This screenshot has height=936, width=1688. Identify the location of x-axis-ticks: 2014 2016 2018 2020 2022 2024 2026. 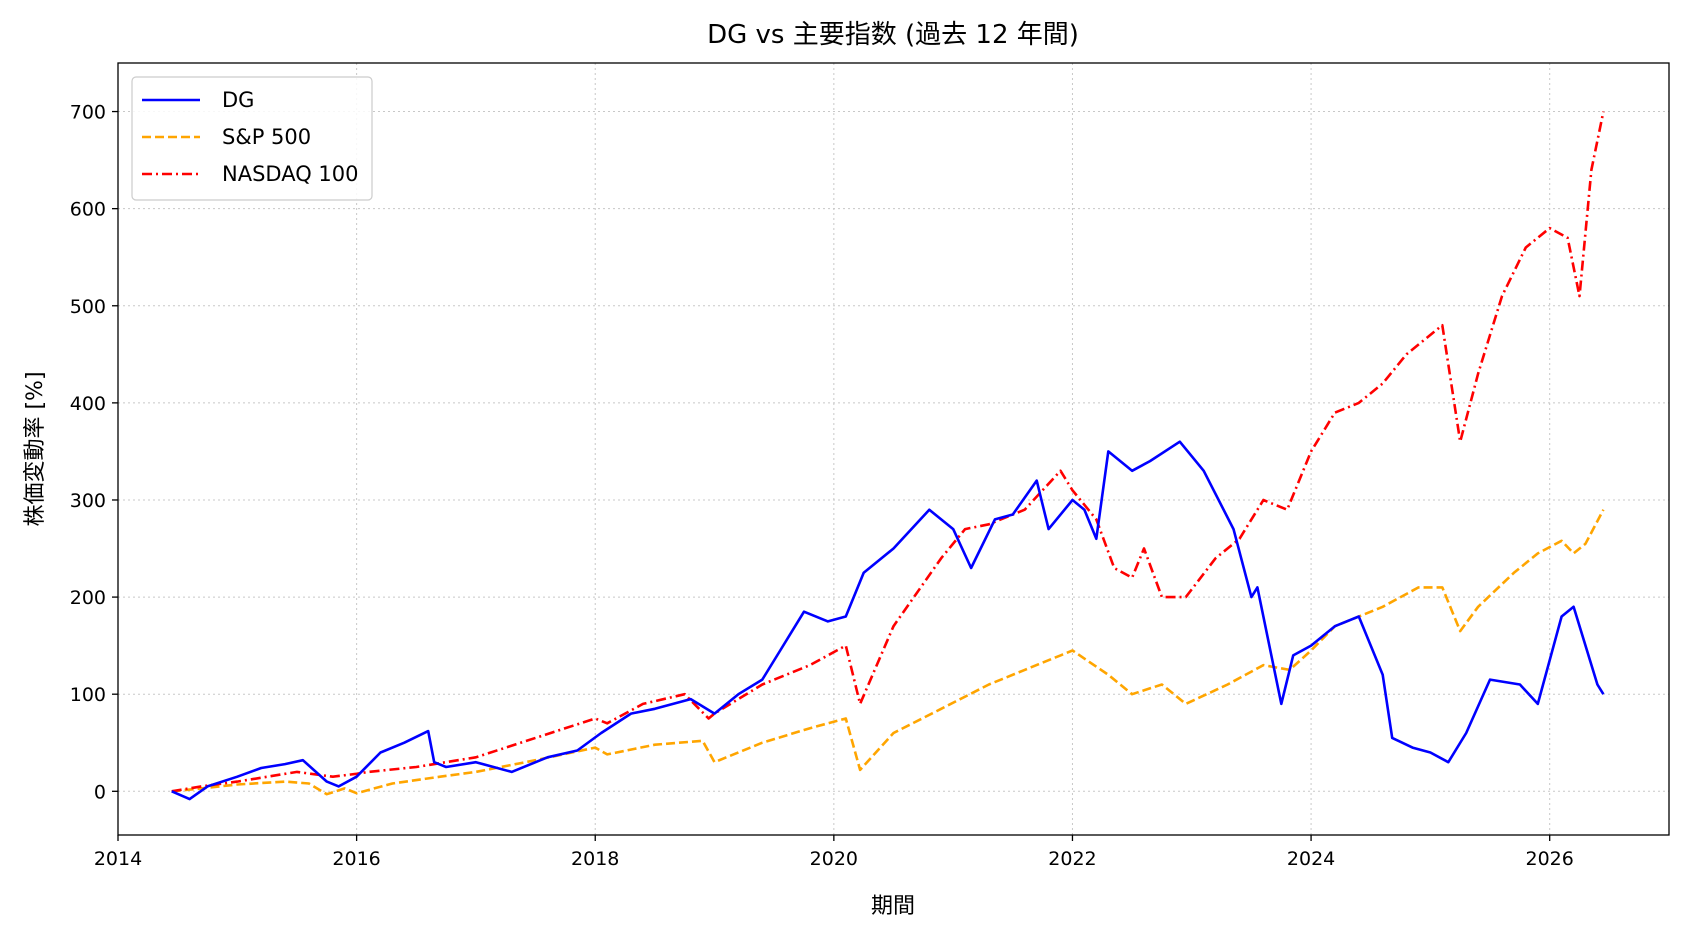
(834, 852).